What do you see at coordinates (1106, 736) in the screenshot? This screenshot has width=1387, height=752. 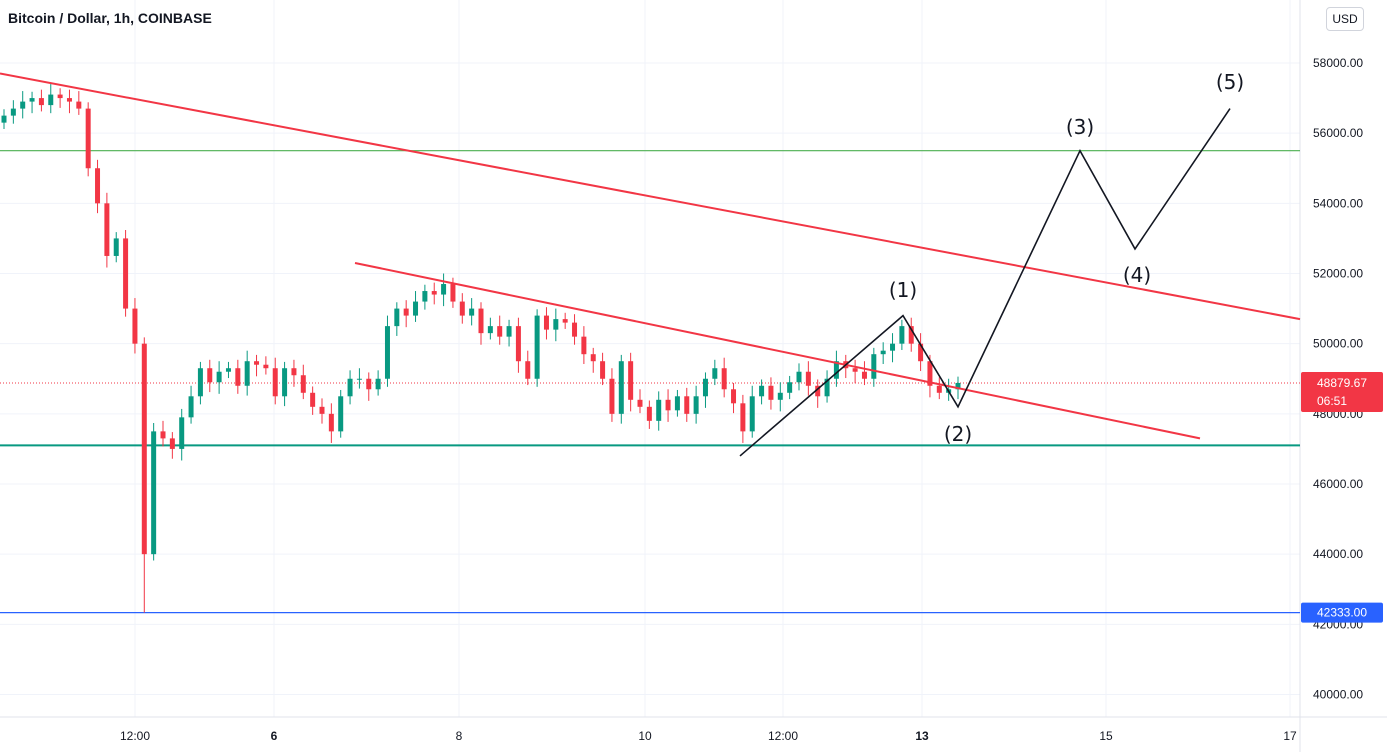 I see `time-tick-6: 15` at bounding box center [1106, 736].